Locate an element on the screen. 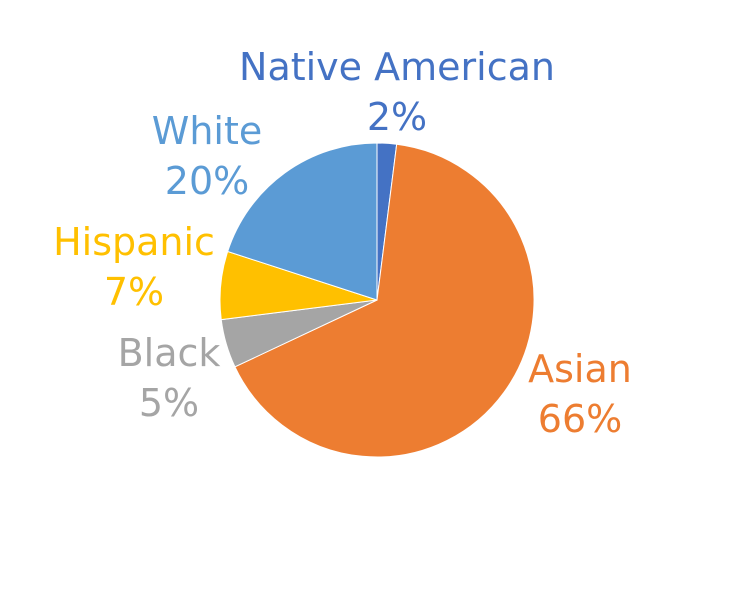  slice-percent-asian: 66% is located at coordinates (580, 419).